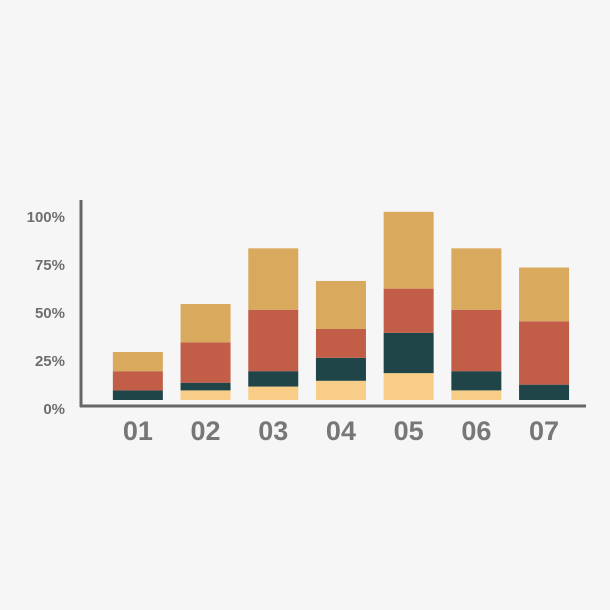 The image size is (610, 610). I want to click on x-tick-label: 02, so click(206, 431).